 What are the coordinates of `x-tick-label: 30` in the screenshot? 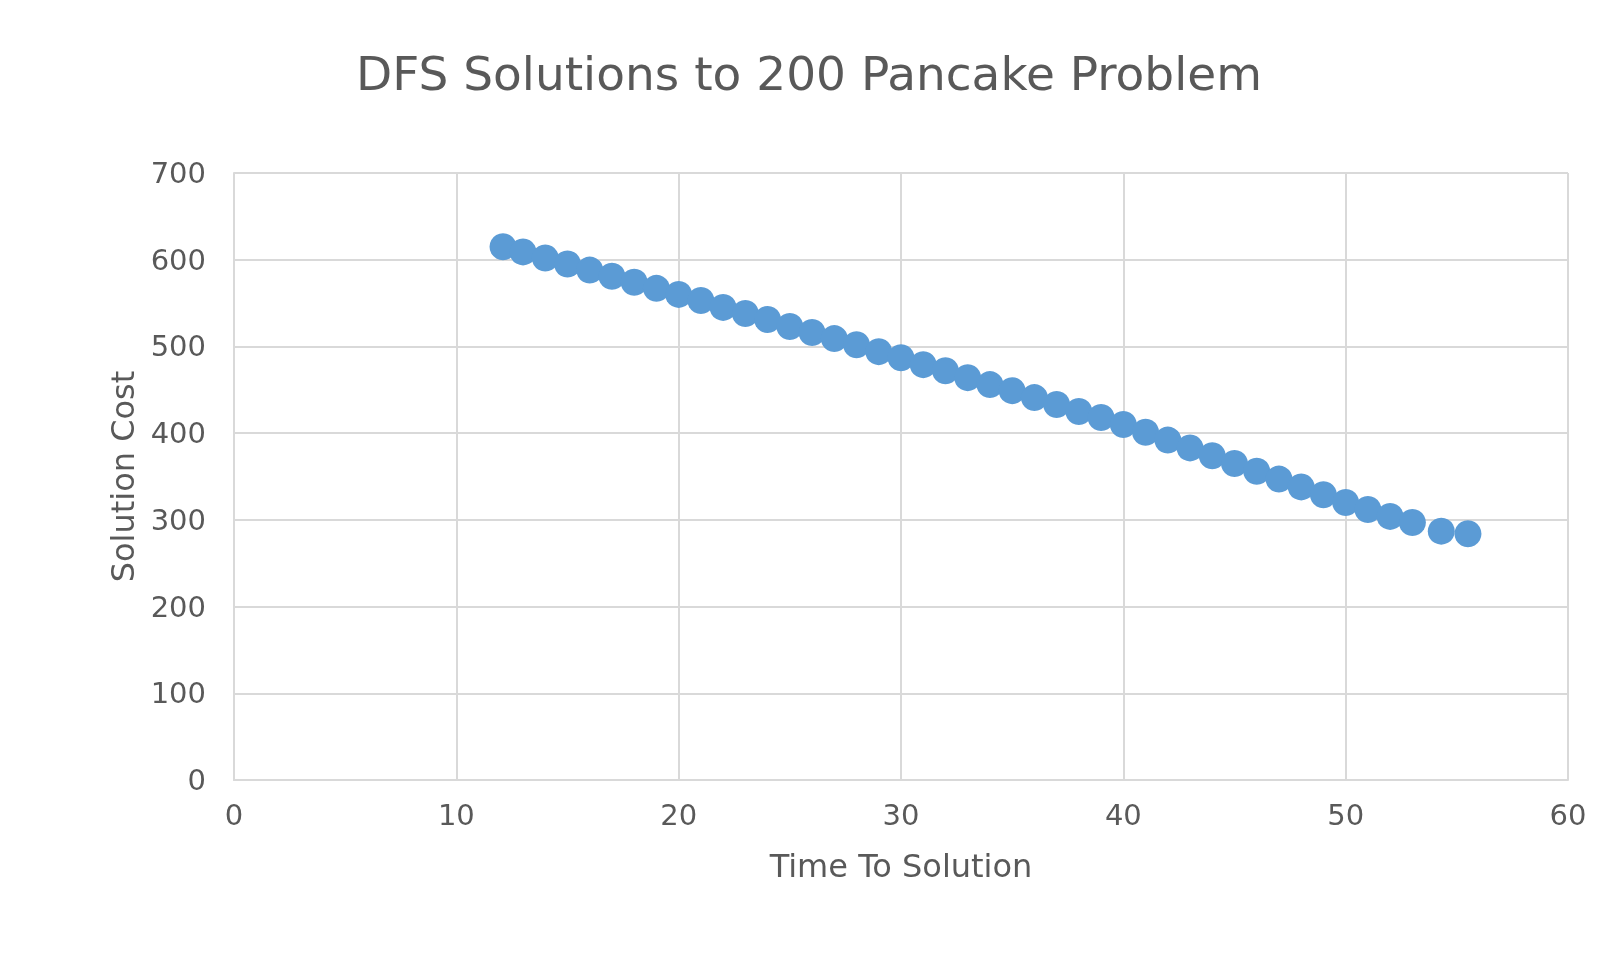 It's located at (901, 814).